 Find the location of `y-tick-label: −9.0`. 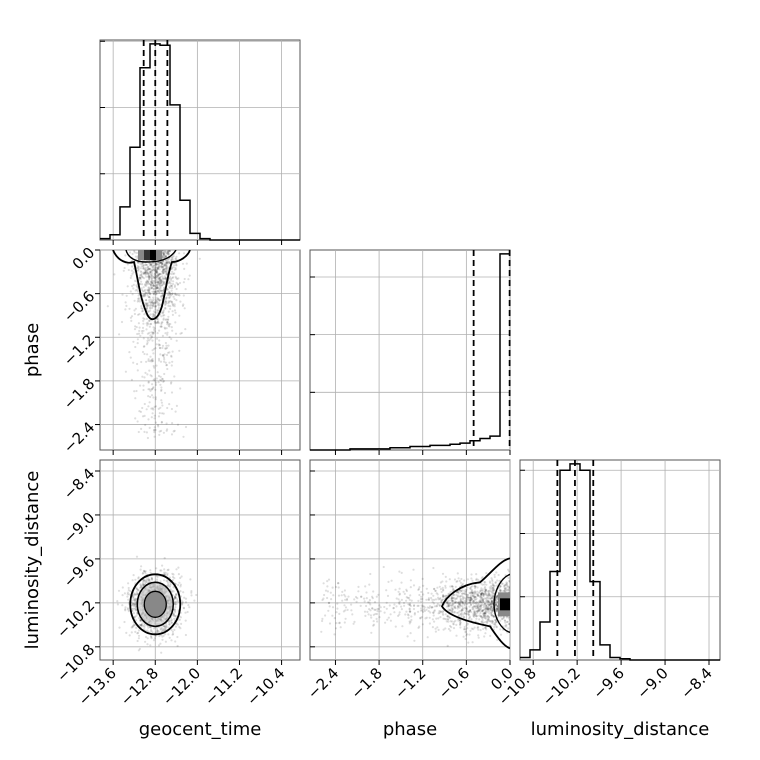

y-tick-label: −9.0 is located at coordinates (79, 528).